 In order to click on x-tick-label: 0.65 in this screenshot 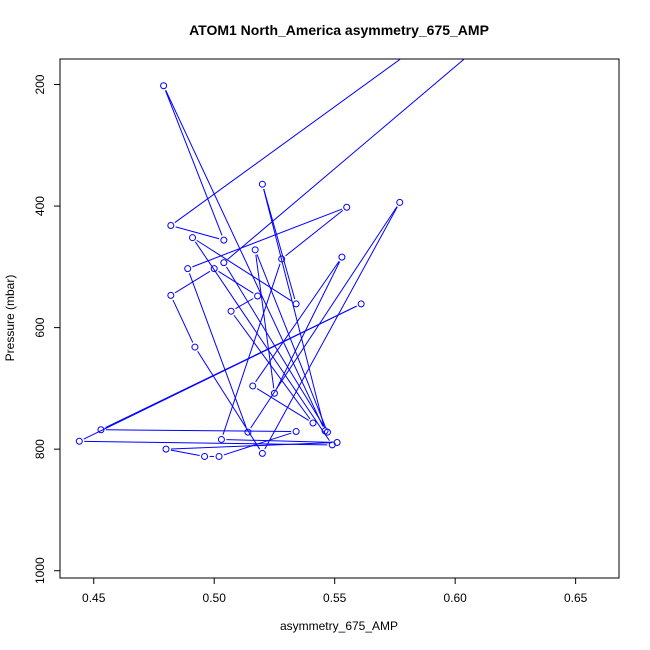, I will do `click(576, 598)`.